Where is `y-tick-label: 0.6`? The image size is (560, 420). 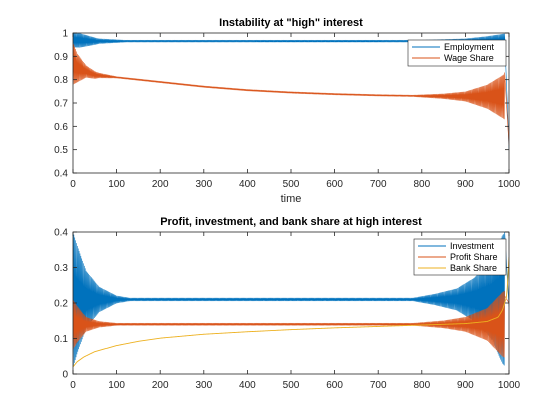 y-tick-label: 0.6 is located at coordinates (61, 127).